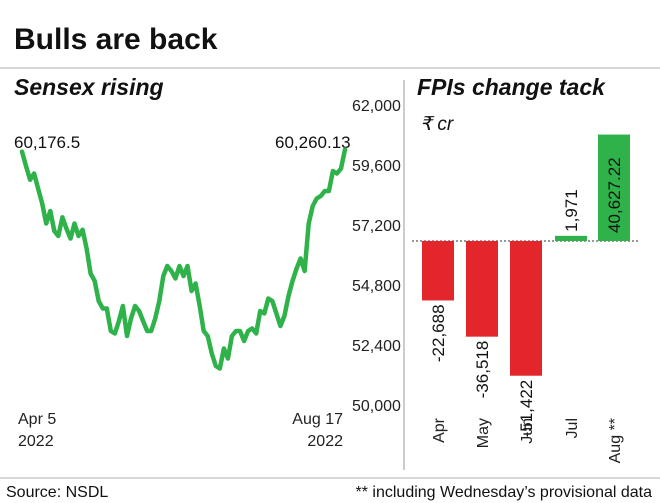 Image resolution: width=660 pixels, height=503 pixels. Describe the element at coordinates (376, 166) in the screenshot. I see `y-tick-label: 59,600` at that location.